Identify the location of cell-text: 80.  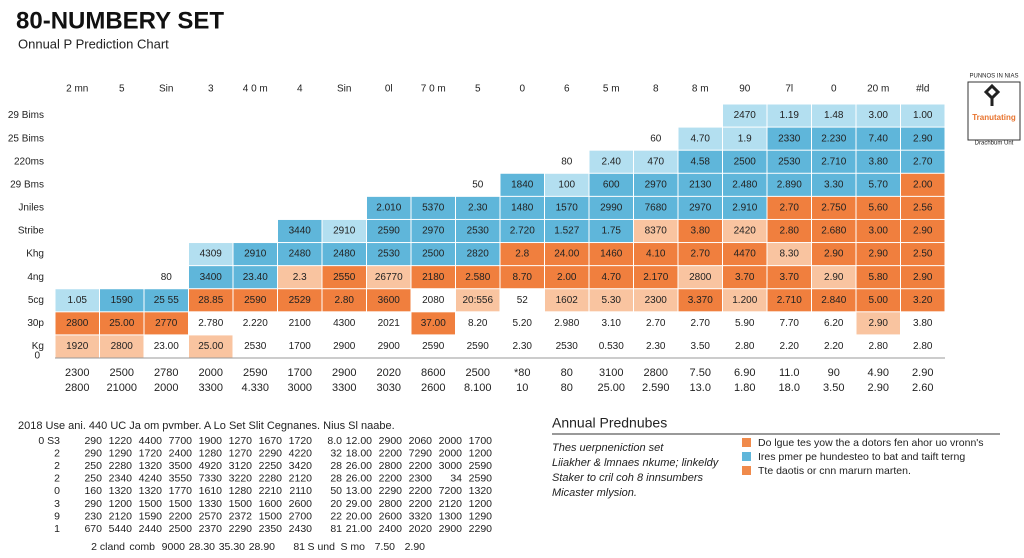
(167, 277).